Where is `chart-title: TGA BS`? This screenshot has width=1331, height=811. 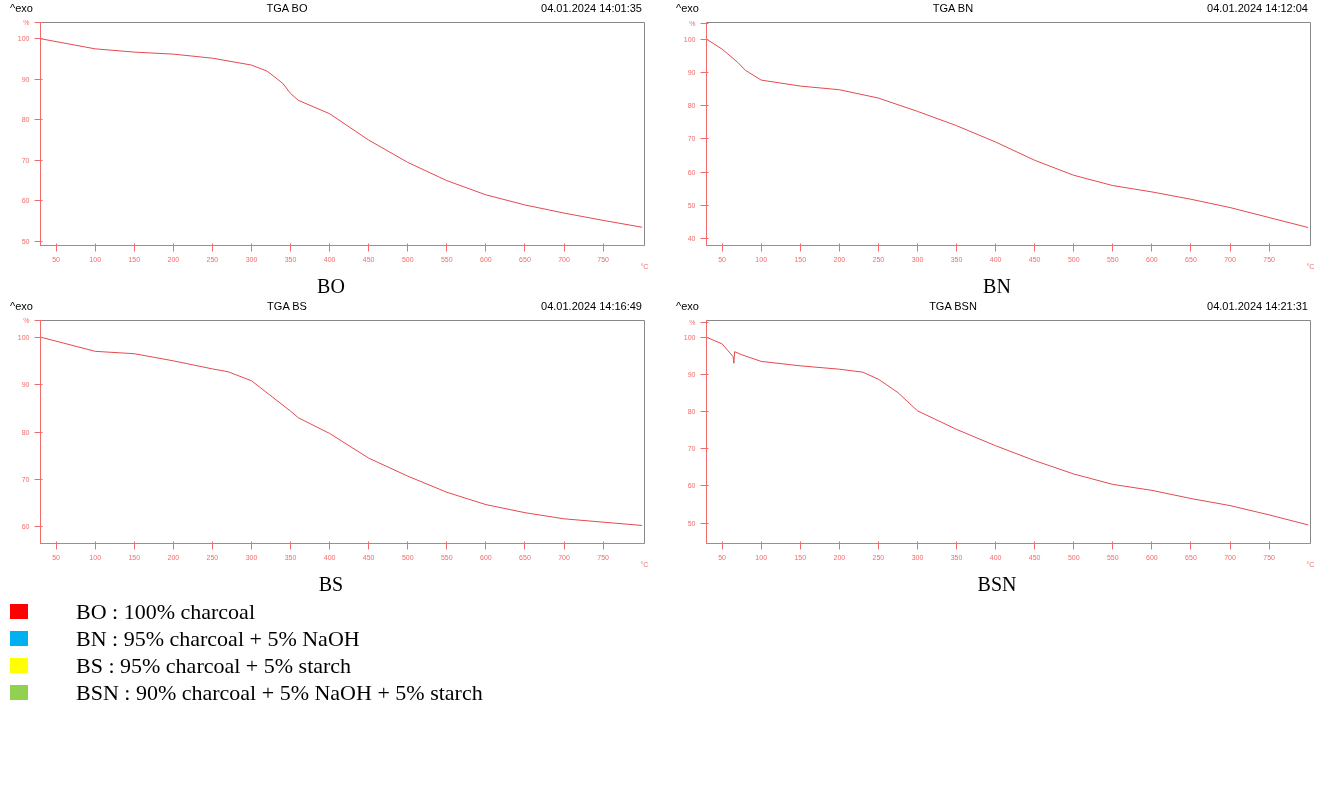
chart-title: TGA BS is located at coordinates (287, 306).